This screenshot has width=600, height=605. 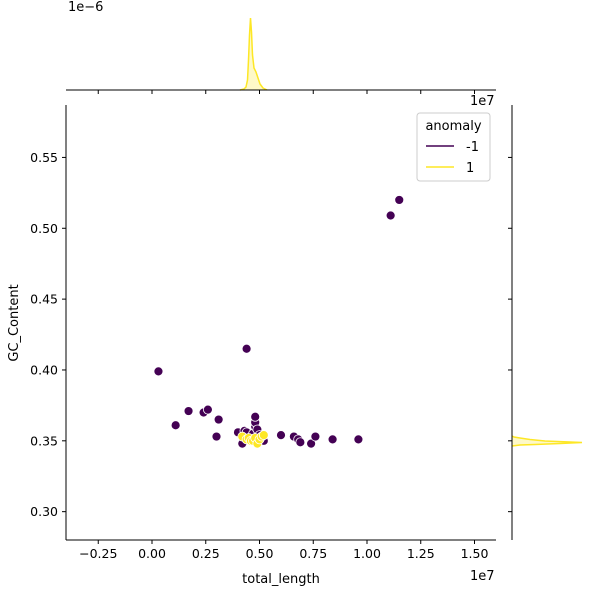 What do you see at coordinates (260, 553) in the screenshot?
I see `x-tick-label: 0.50` at bounding box center [260, 553].